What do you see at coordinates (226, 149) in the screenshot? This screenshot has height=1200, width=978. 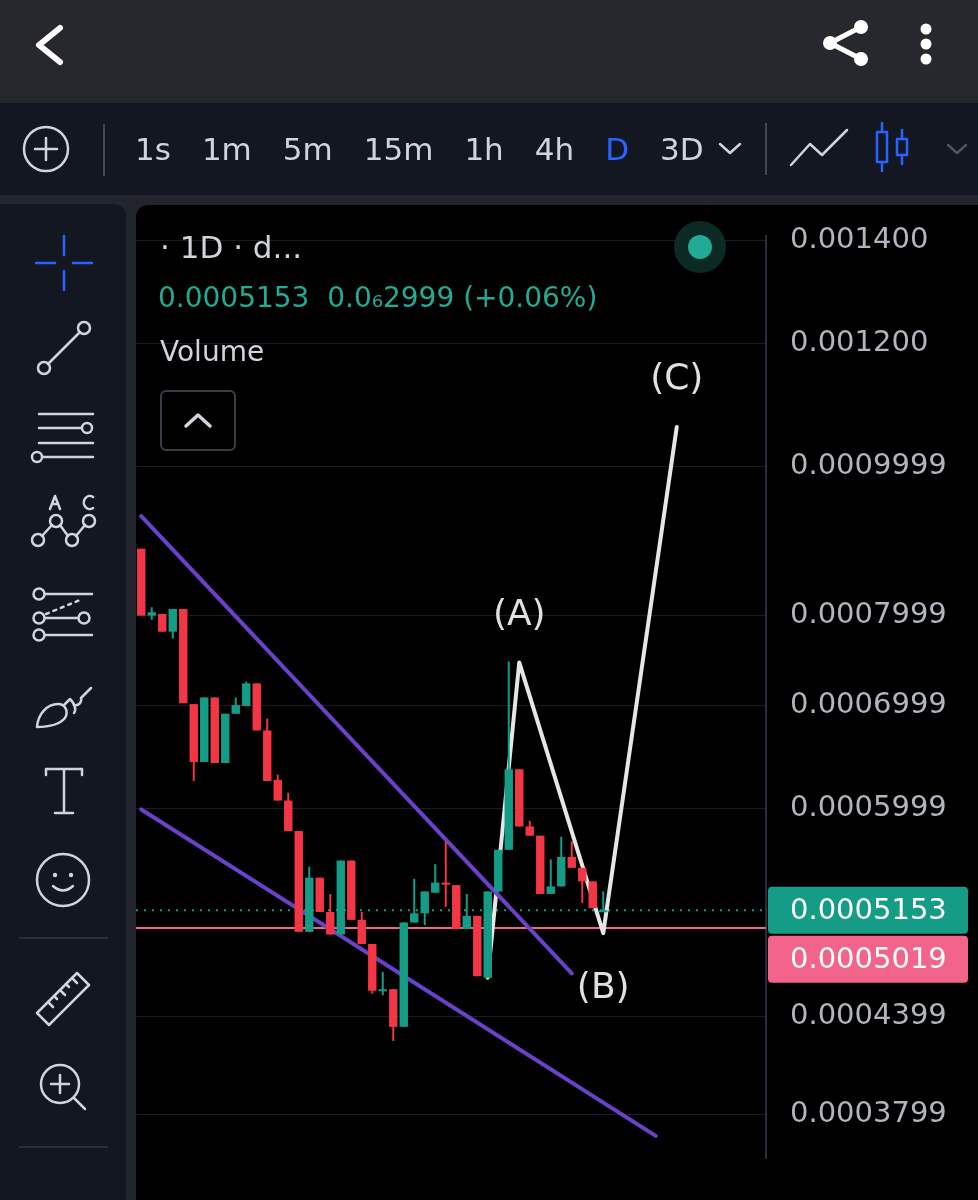 I see `text: 1m` at bounding box center [226, 149].